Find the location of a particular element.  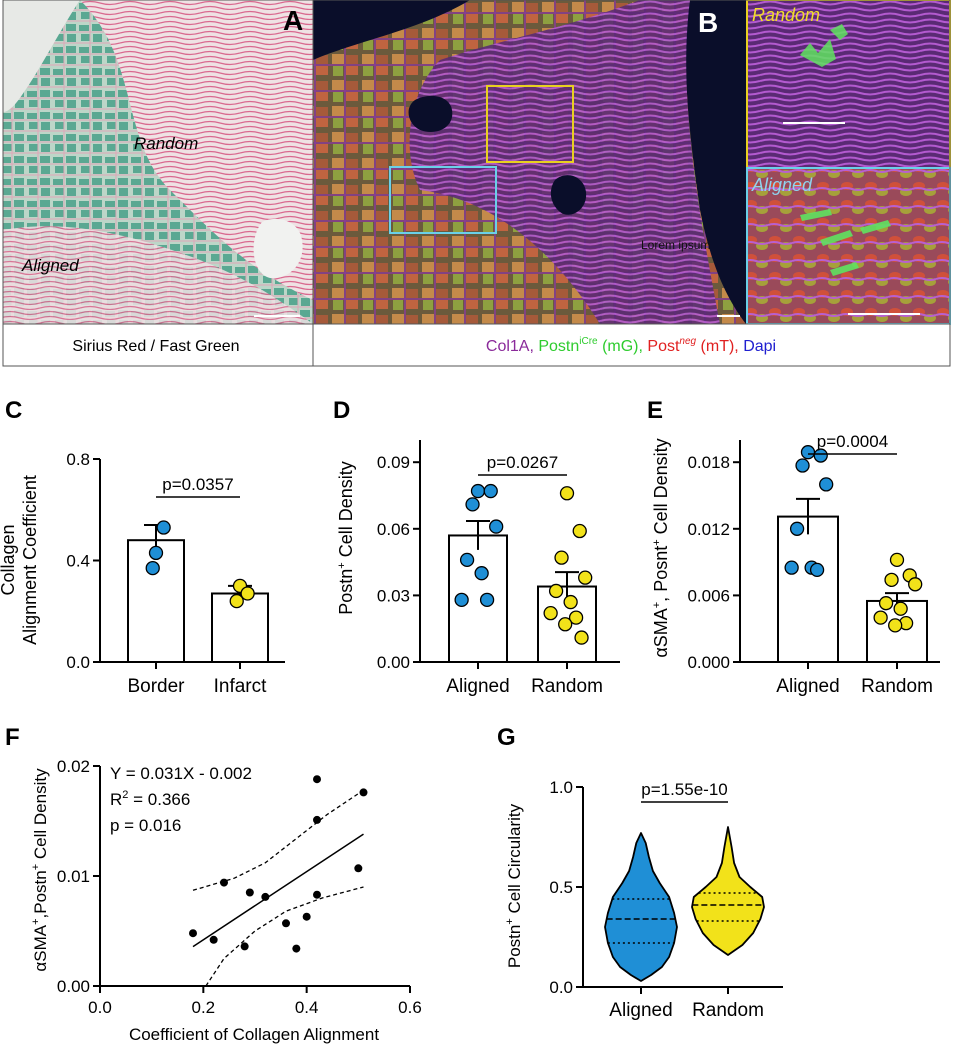

c-x-tick-label: Infarct is located at coordinates (241, 686).